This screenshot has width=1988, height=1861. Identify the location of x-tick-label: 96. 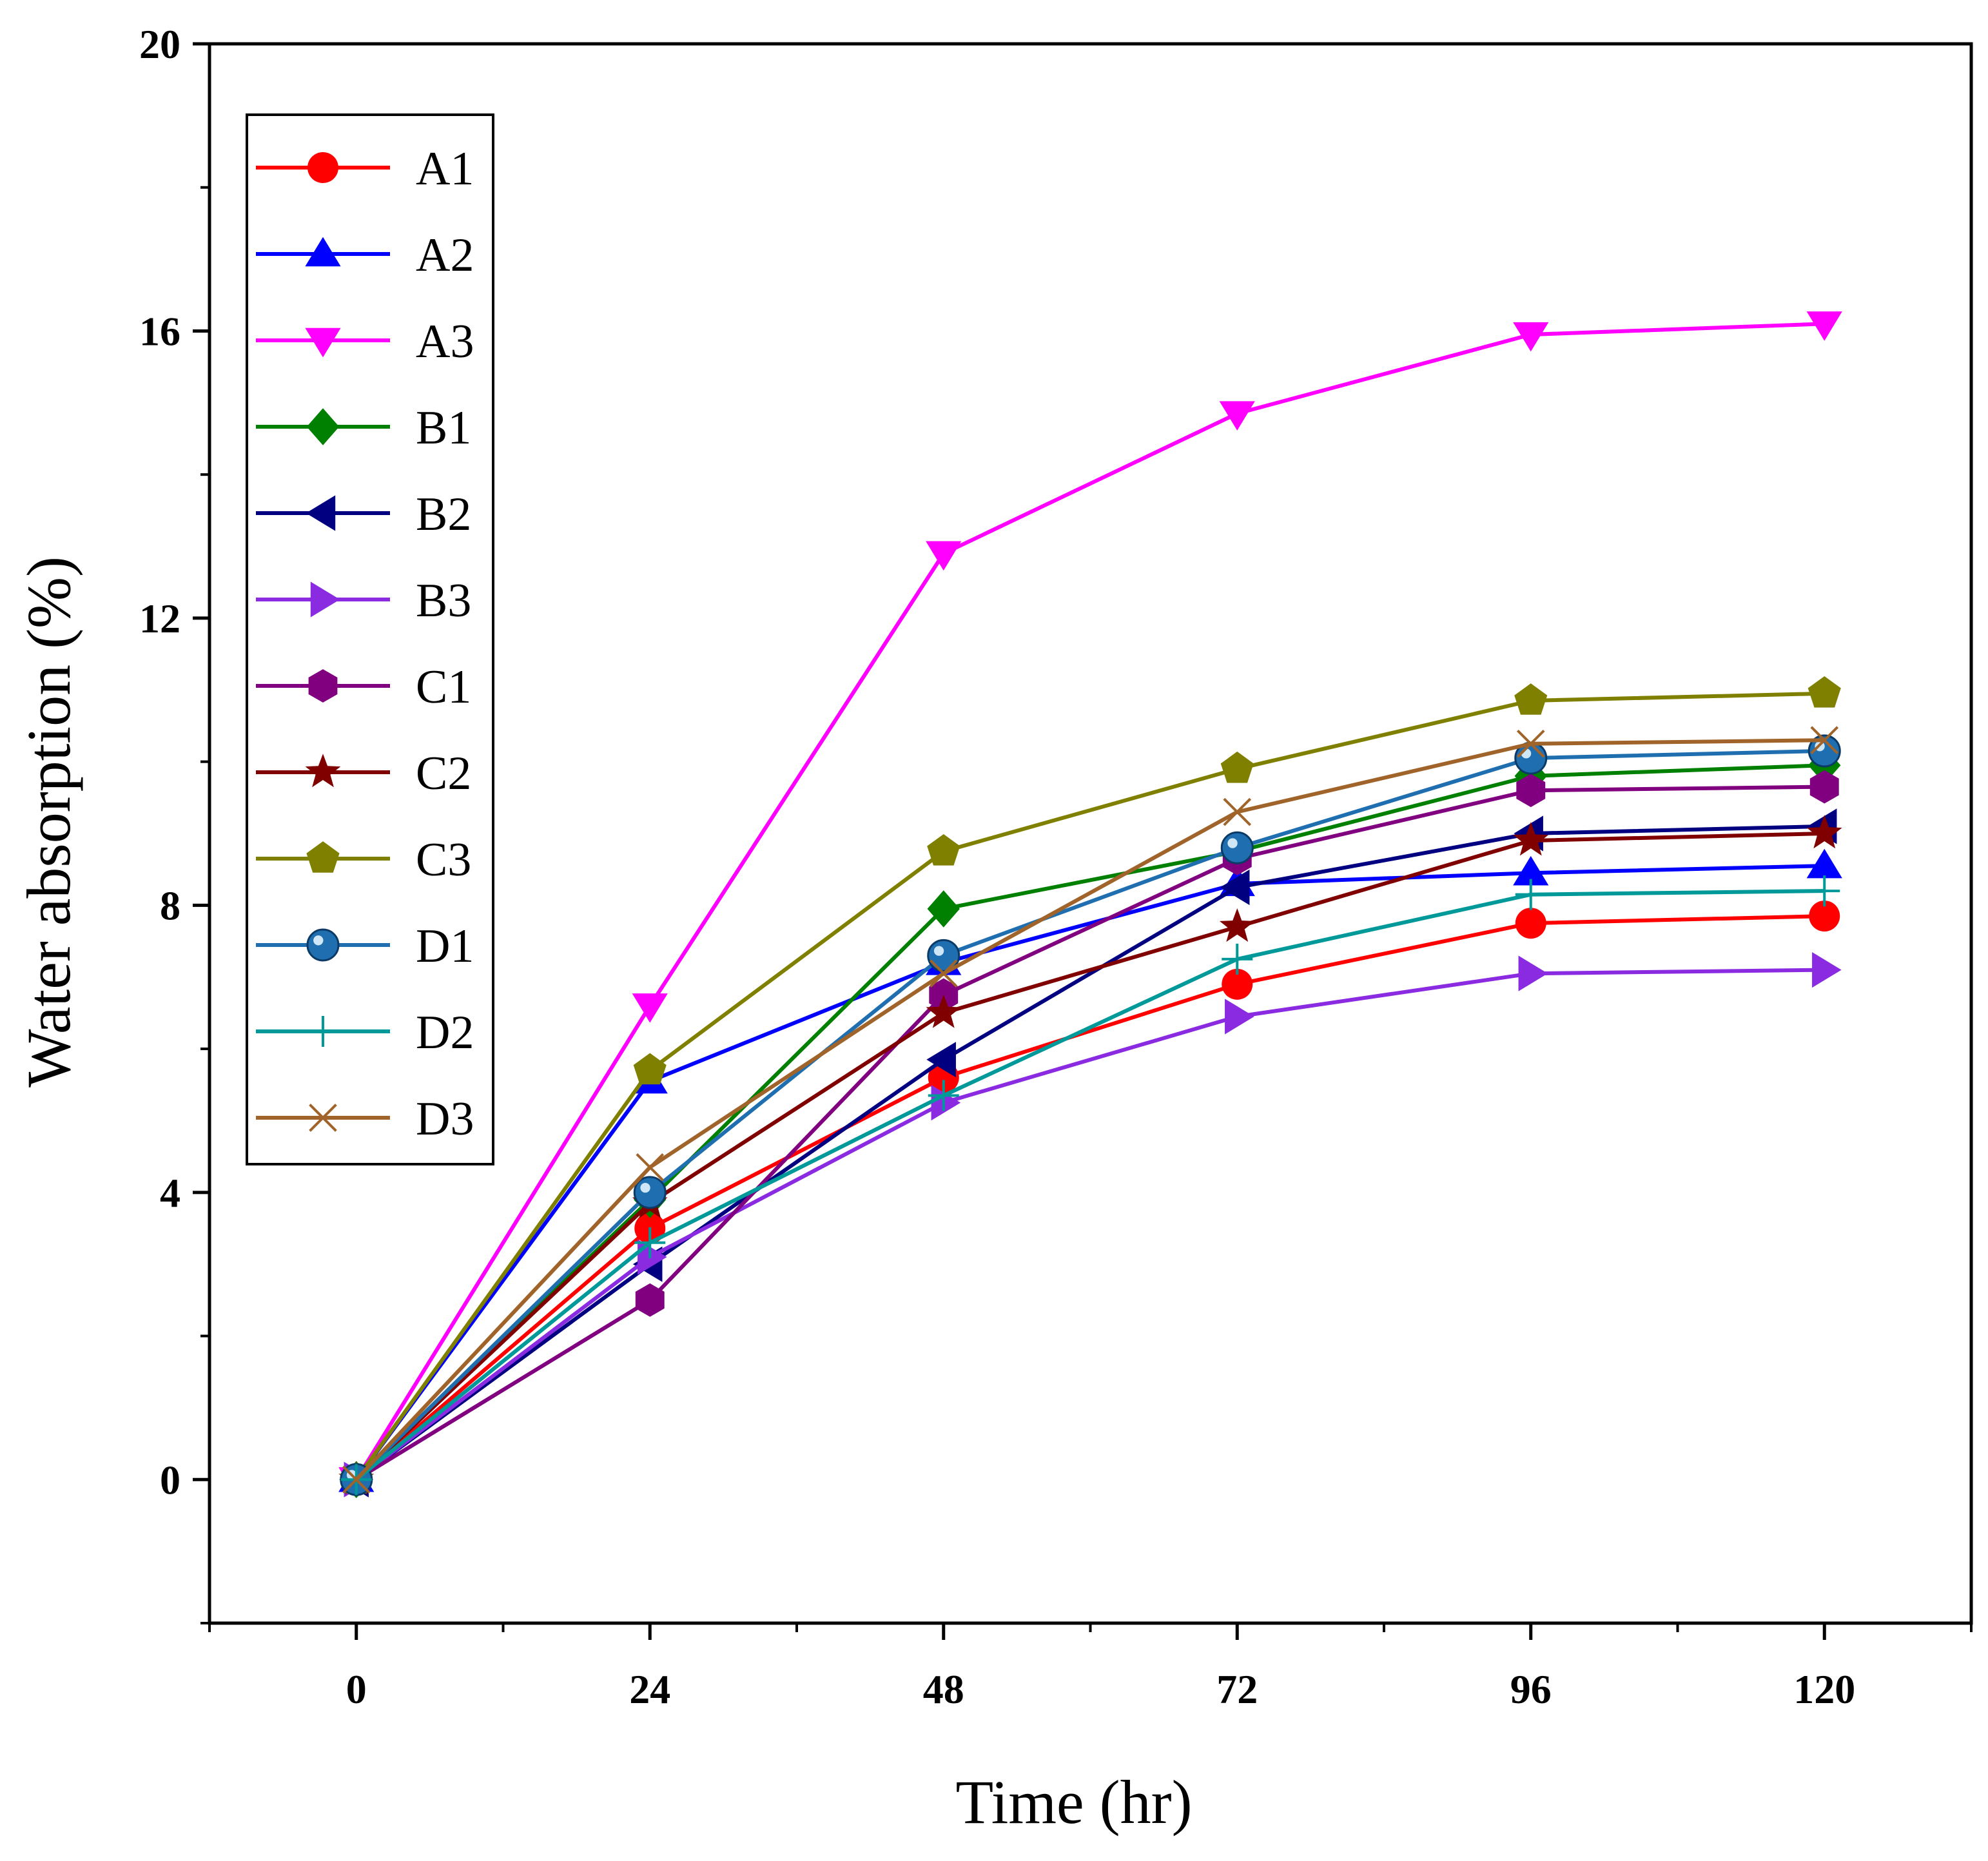
(1531, 1689).